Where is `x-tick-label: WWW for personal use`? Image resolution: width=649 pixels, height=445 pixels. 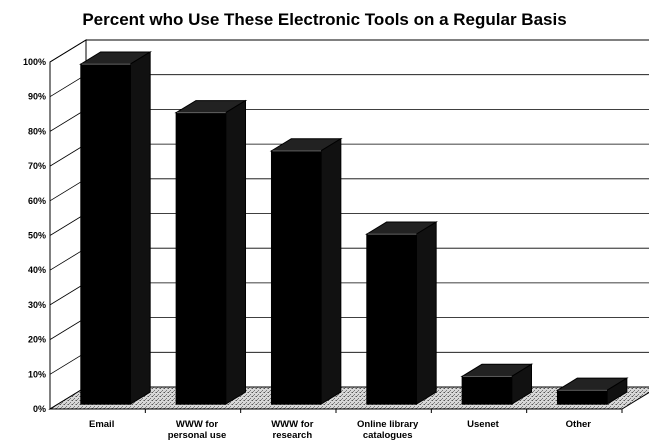 x-tick-label: WWW for personal use is located at coordinates (197, 430).